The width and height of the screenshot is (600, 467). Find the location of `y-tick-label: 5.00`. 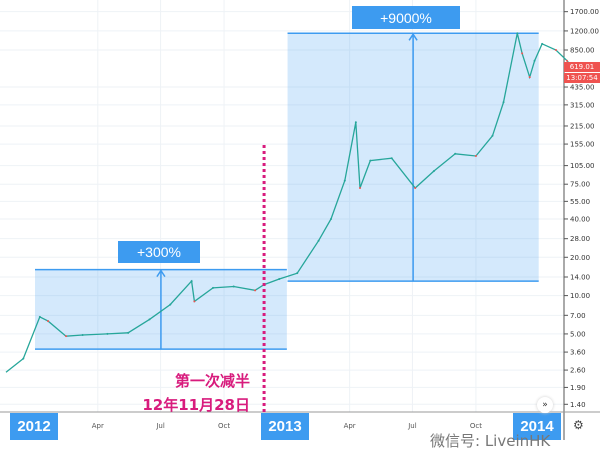

y-tick-label: 5.00 is located at coordinates (578, 334).